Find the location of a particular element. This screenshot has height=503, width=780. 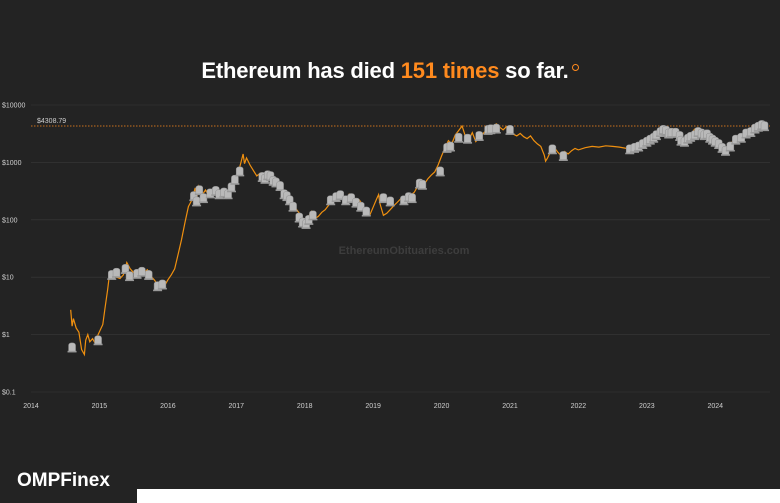

bottom-panel is located at coordinates (458, 496).